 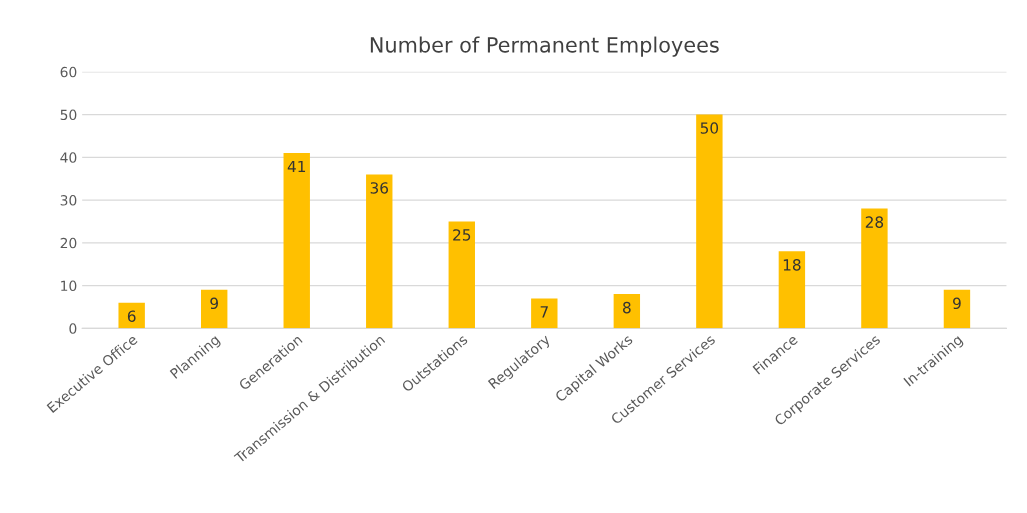 What do you see at coordinates (68, 72) in the screenshot?
I see `y-tick-label: 60` at bounding box center [68, 72].